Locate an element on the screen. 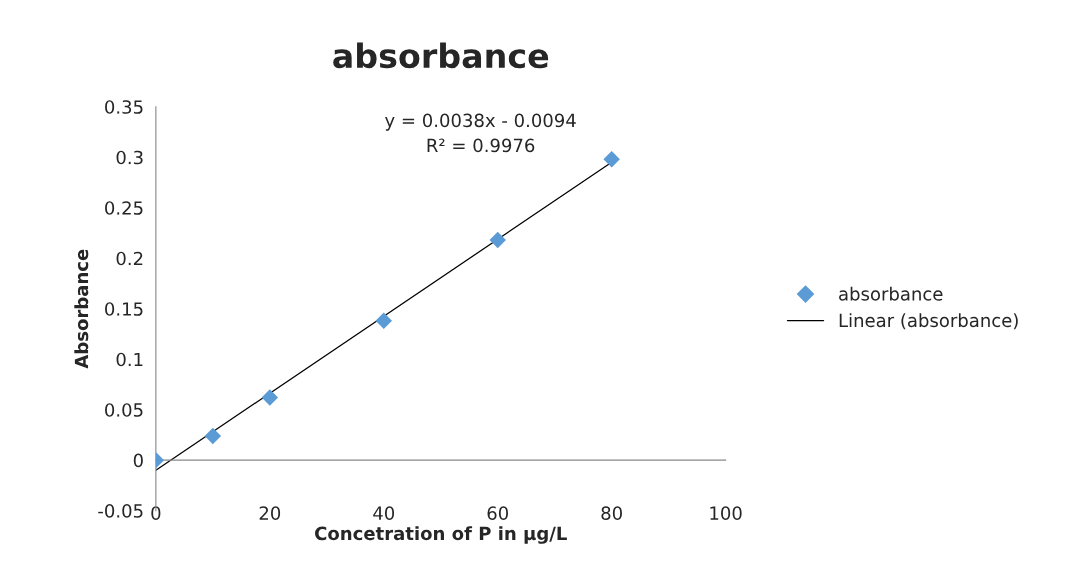 The width and height of the screenshot is (1075, 577). x-axis-title: Concetration of P in µg/L is located at coordinates (441, 535).